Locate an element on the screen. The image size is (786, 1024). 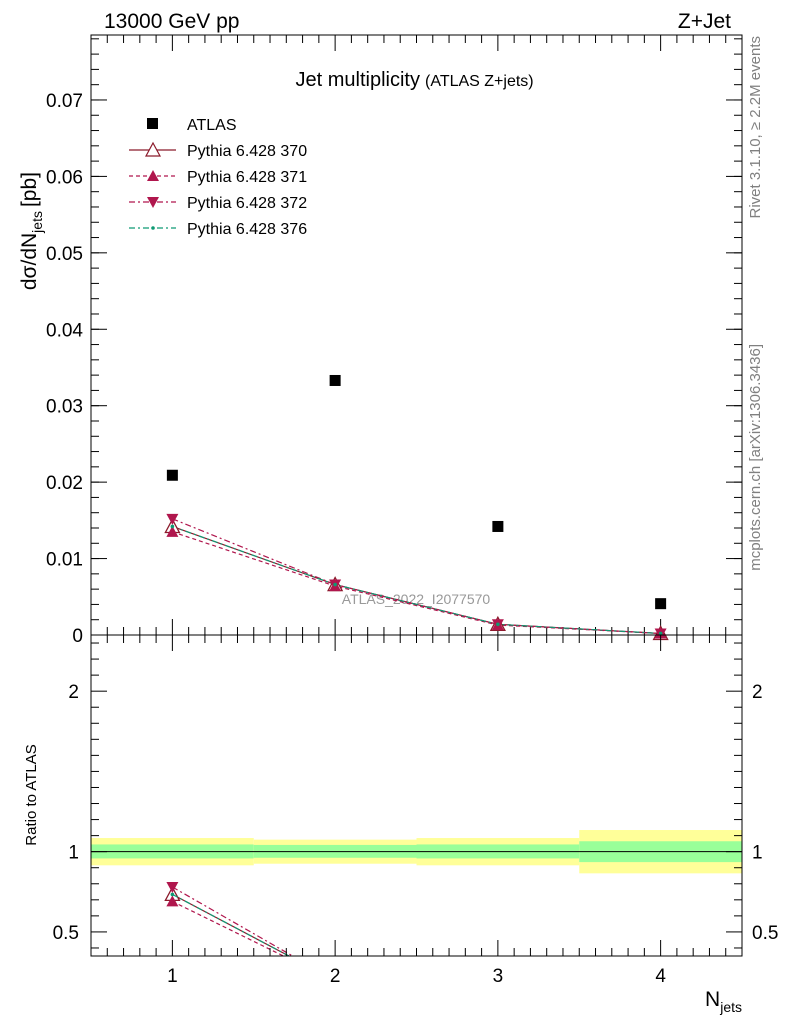
legend-label-376: Pythia 6.428 376 is located at coordinates (247, 229).